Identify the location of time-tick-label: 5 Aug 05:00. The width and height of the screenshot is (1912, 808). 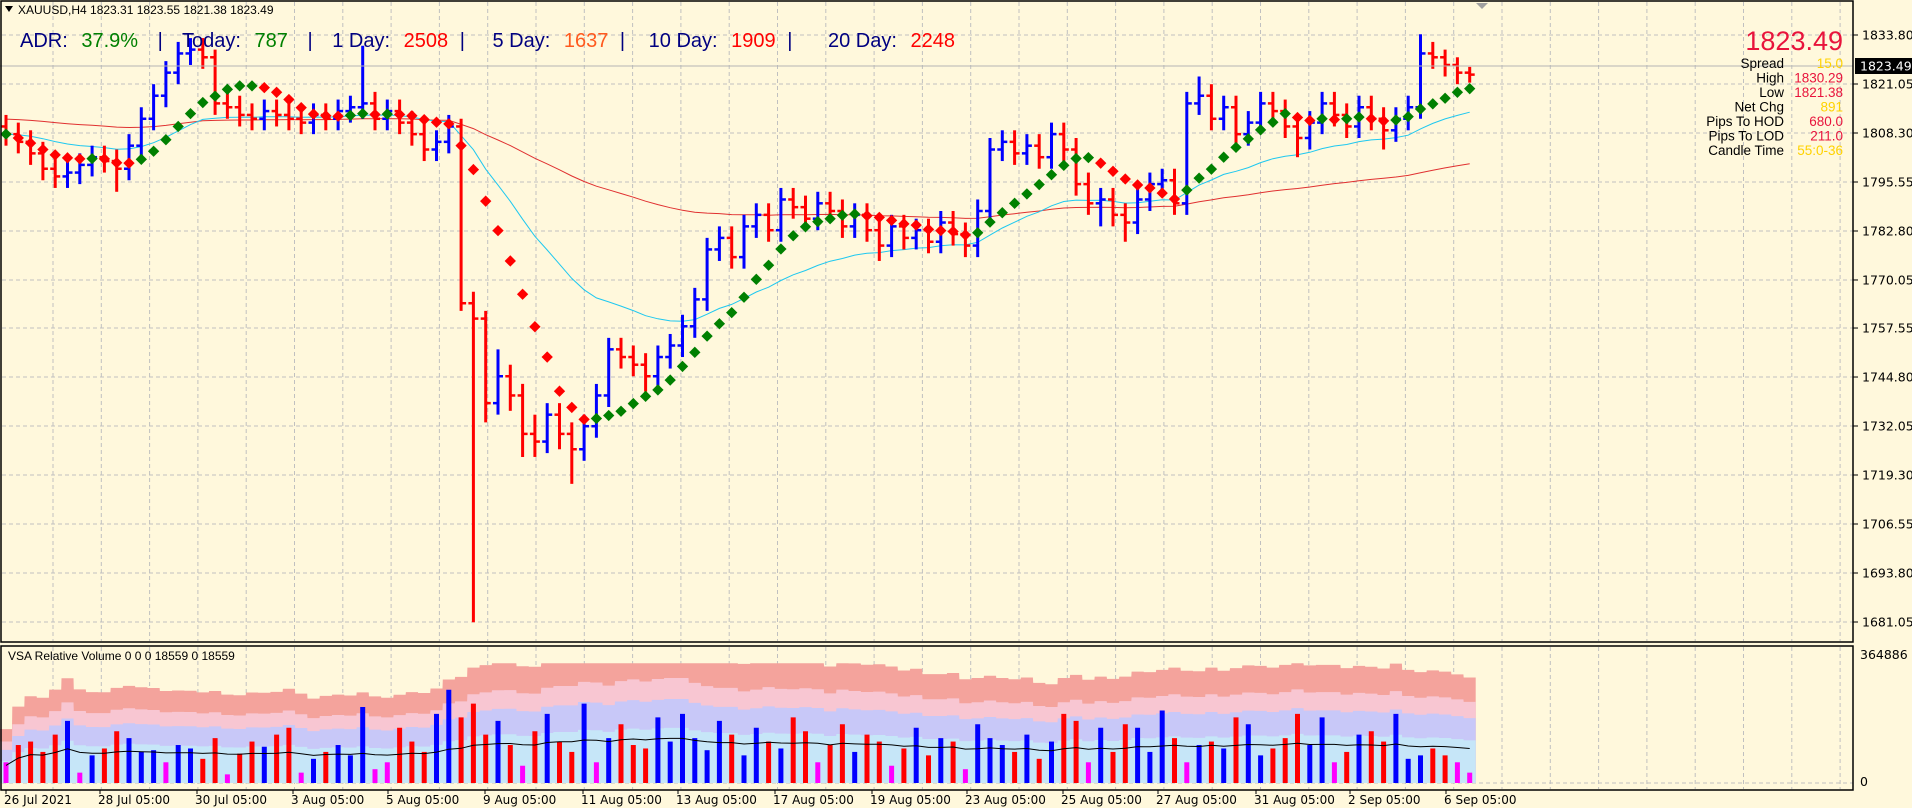
(422, 800).